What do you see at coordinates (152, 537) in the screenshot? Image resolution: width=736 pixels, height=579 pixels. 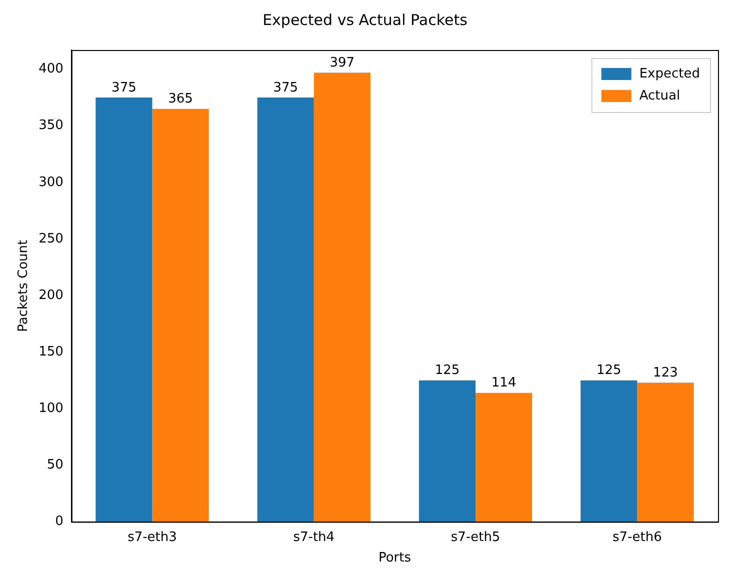 I see `x-tick-label: s7-eth3` at bounding box center [152, 537].